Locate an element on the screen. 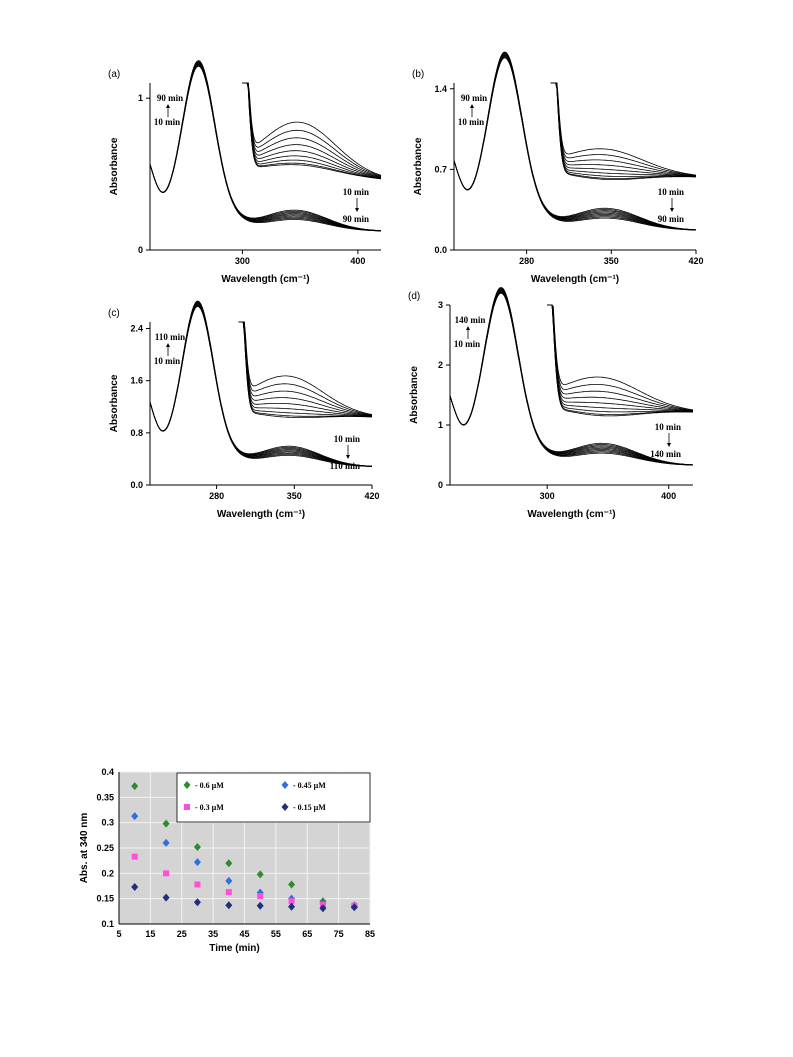 The width and height of the screenshot is (793, 1057). legend-entry: - 0.6 µM is located at coordinates (209, 785).